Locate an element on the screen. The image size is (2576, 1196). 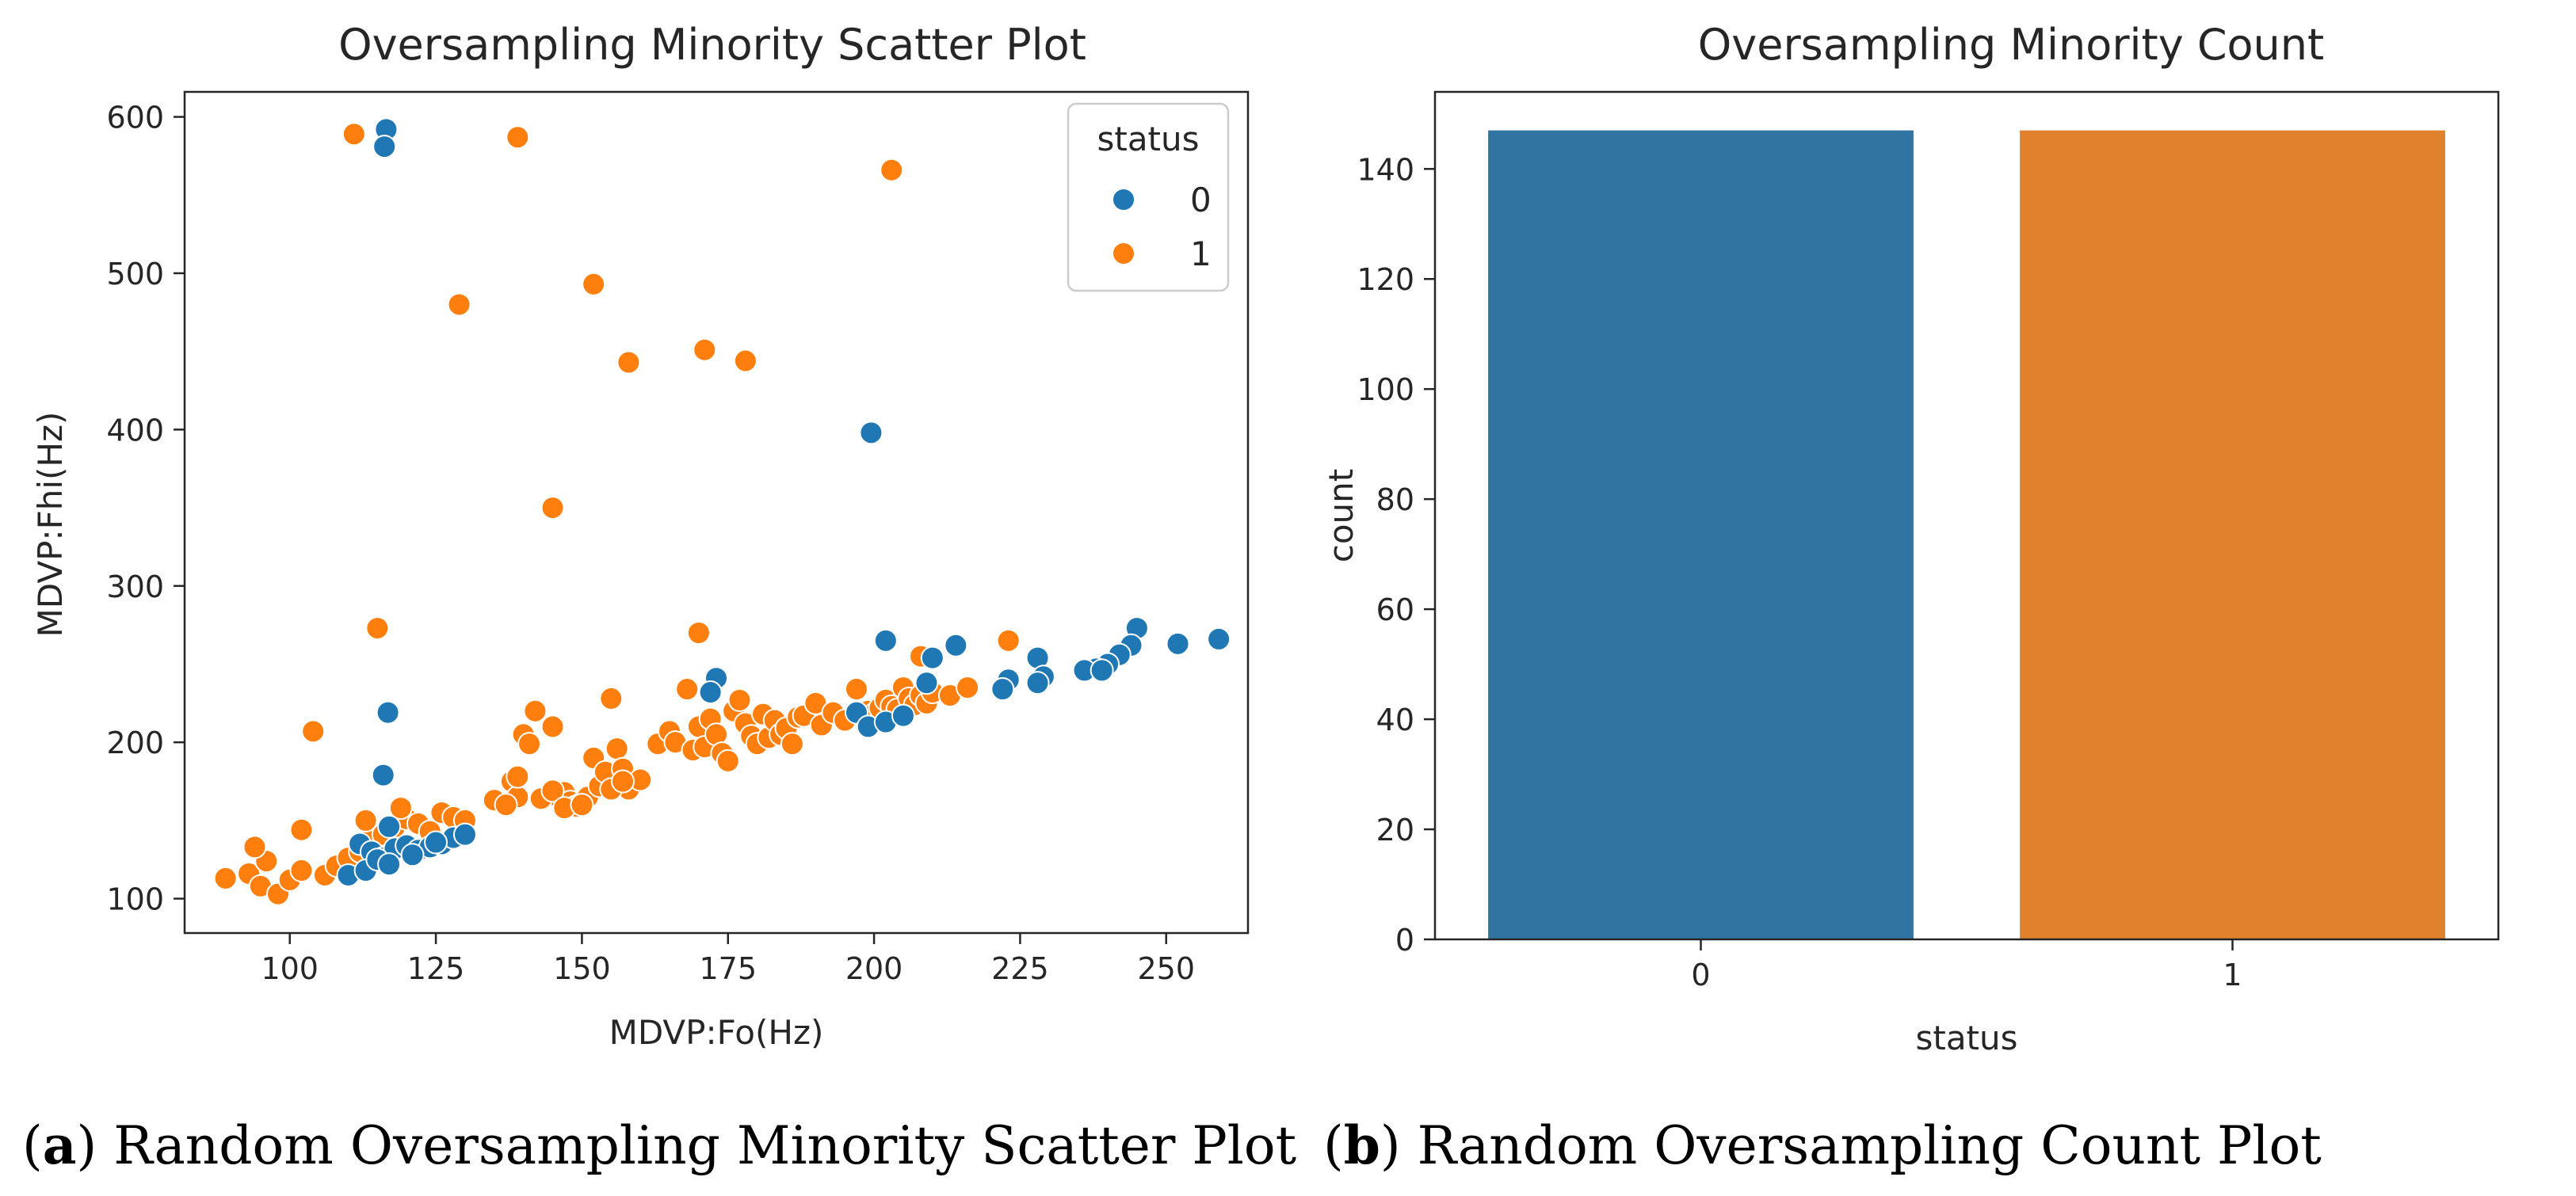
scatter-y-tick-label: 300 is located at coordinates (135, 586).